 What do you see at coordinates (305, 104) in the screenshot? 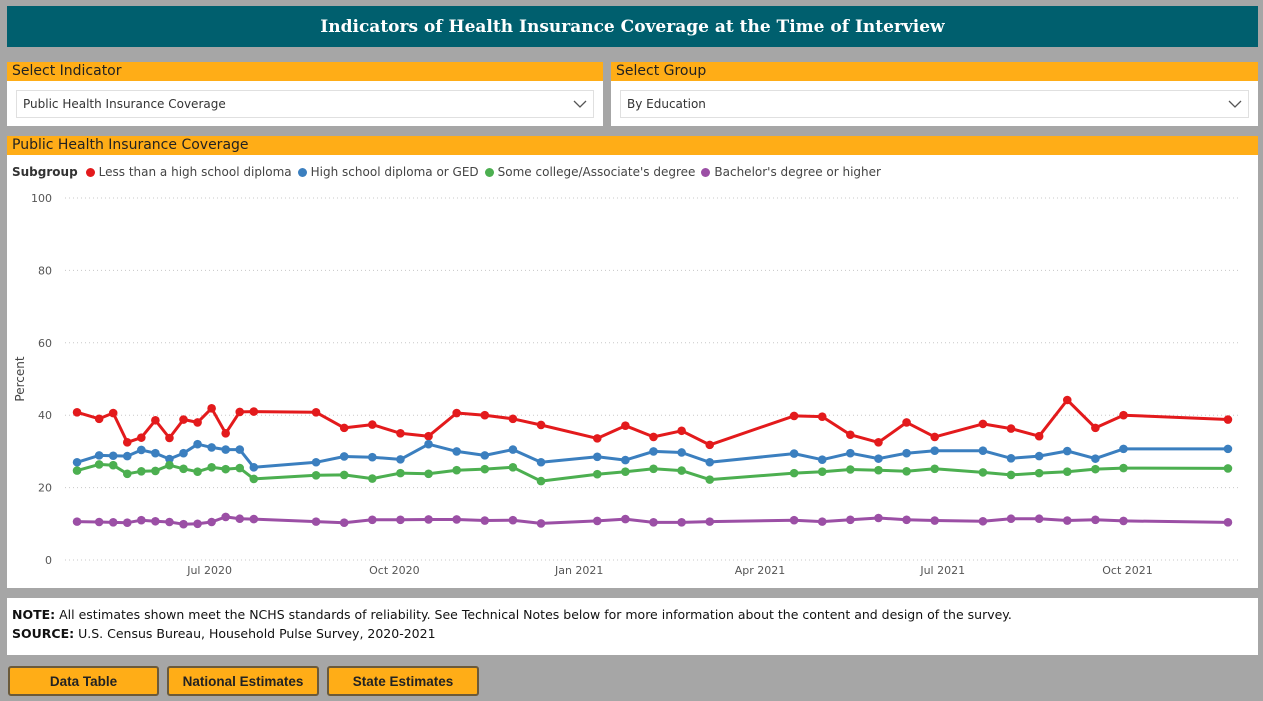
I see `indicator-dropdown: Public Health Insurance Coverage` at bounding box center [305, 104].